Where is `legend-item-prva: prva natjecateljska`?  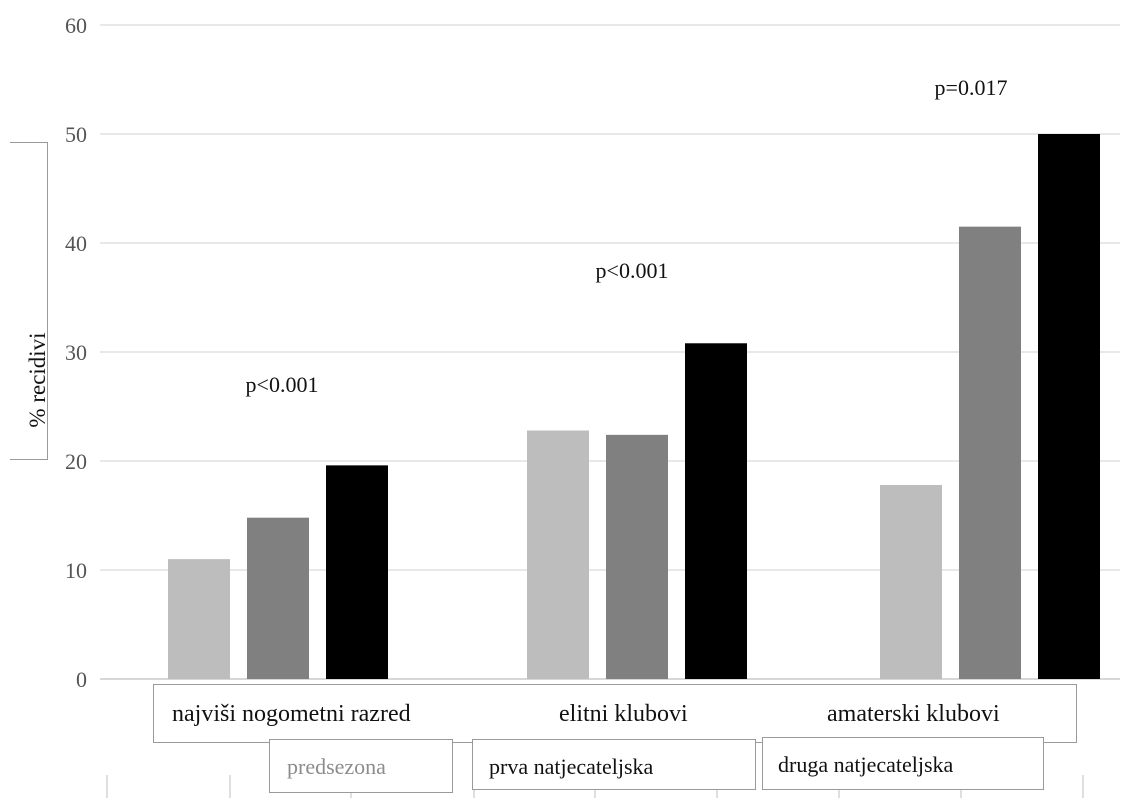 legend-item-prva: prva natjecateljska is located at coordinates (614, 764).